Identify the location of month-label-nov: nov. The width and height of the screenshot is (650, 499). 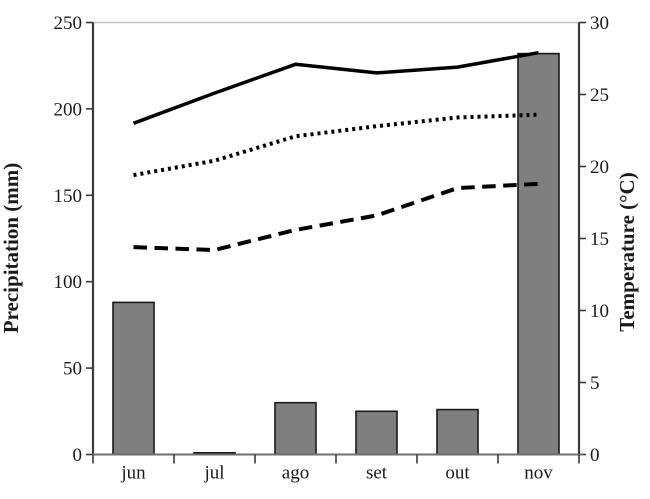
(538, 473).